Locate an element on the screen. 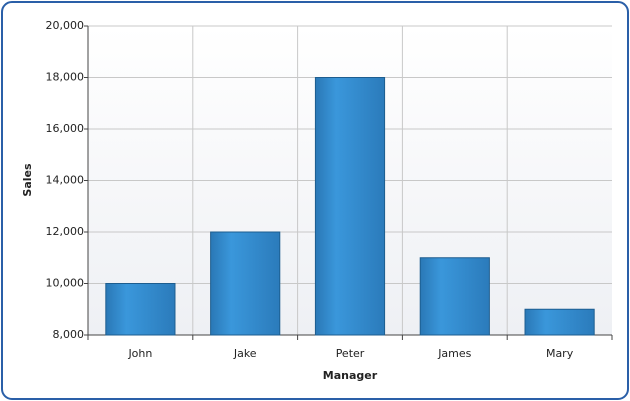 The height and width of the screenshot is (401, 630). y-axis-label: Sales is located at coordinates (27, 180).